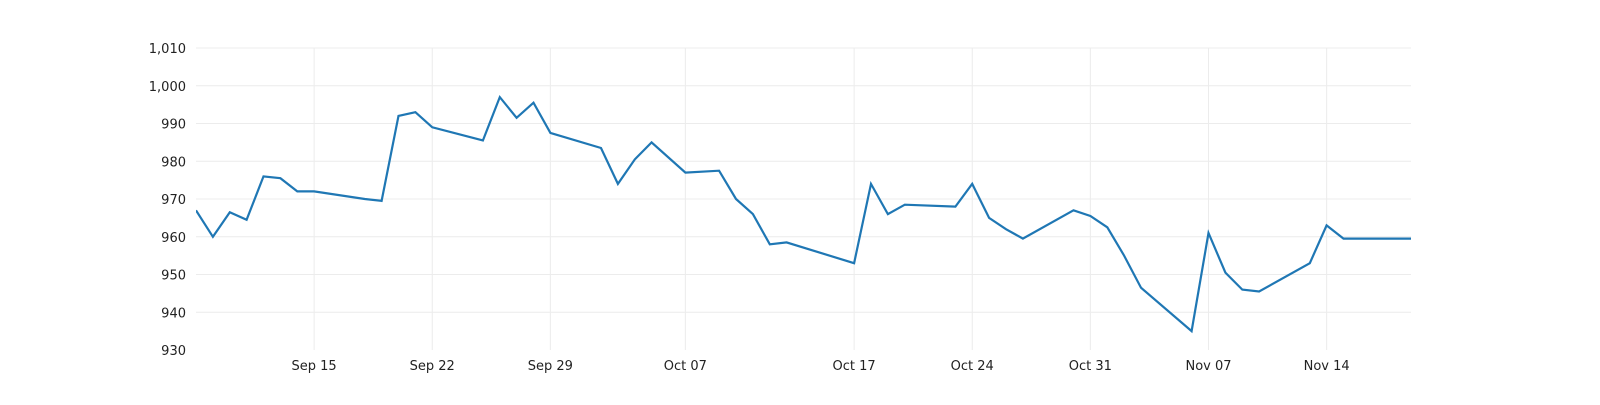  I want to click on y-tick-label: 970, so click(173, 200).